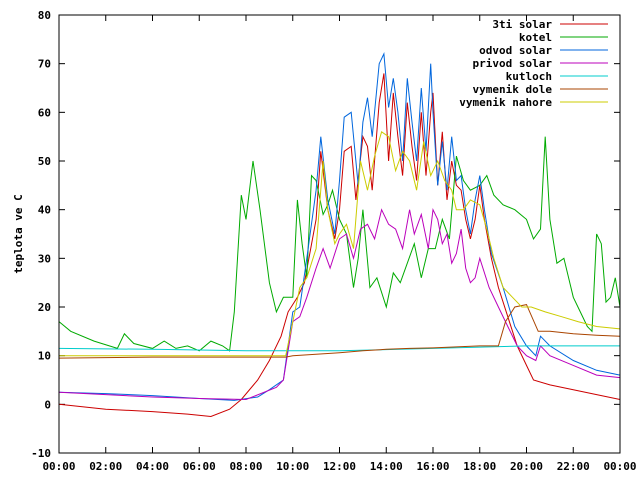 This screenshot has height=480, width=640. I want to click on y-tick-label: 10, so click(44, 356).